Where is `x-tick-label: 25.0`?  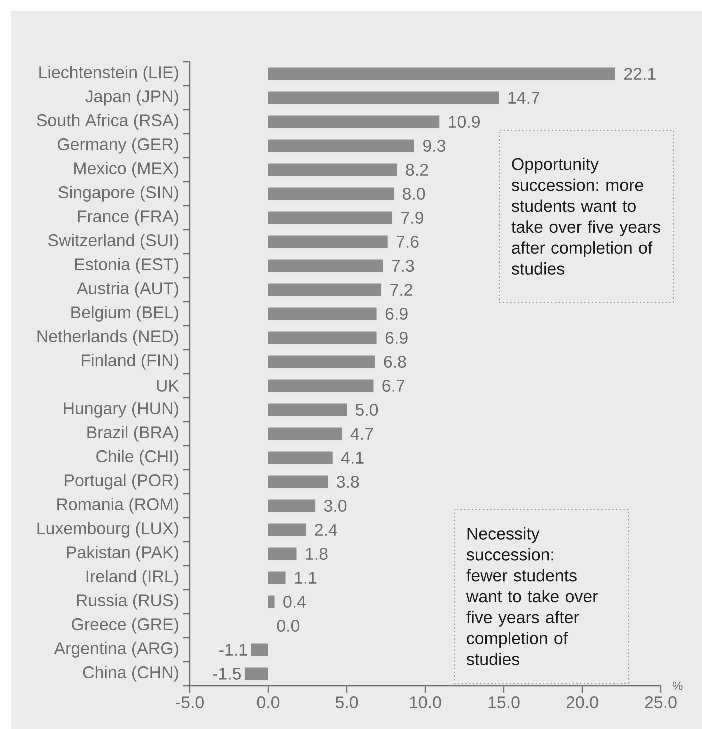 x-tick-label: 25.0 is located at coordinates (661, 702).